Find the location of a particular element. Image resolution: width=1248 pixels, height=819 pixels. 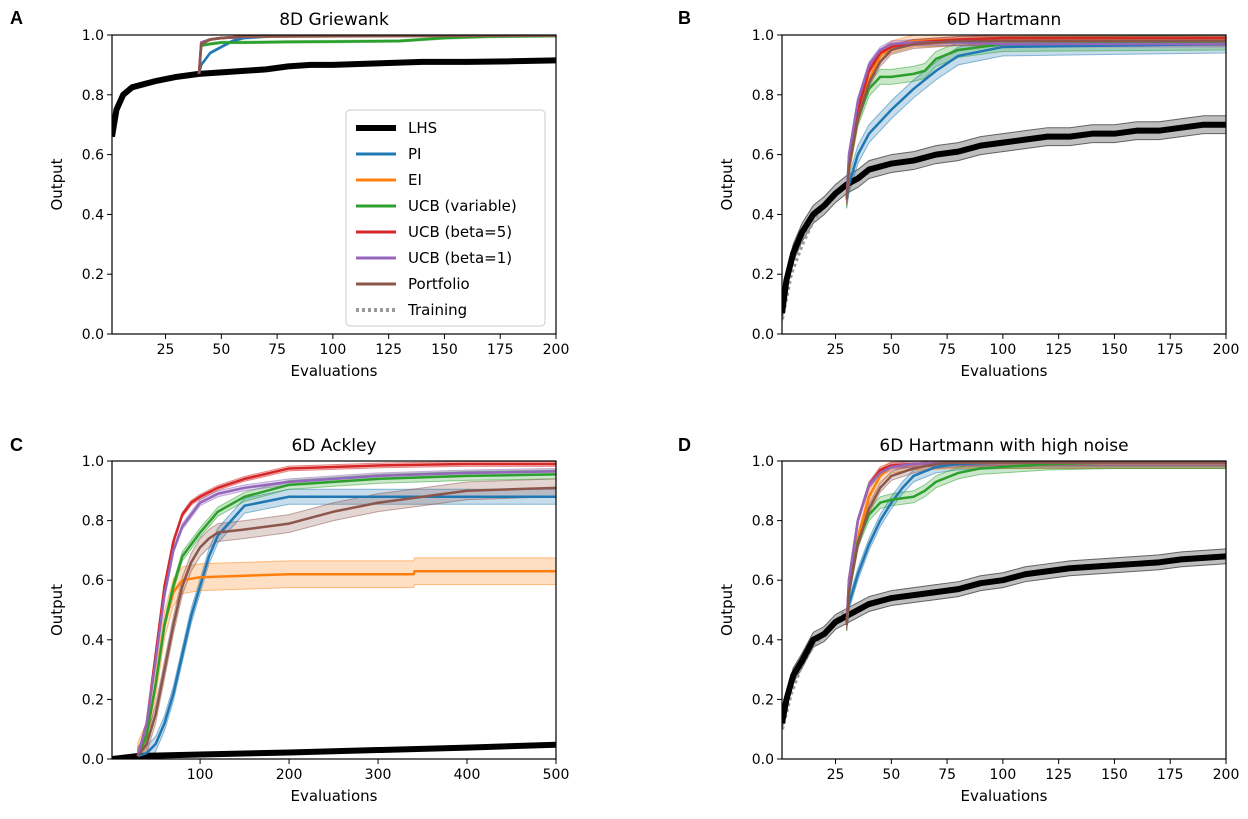

legend-label: EI is located at coordinates (415, 180).